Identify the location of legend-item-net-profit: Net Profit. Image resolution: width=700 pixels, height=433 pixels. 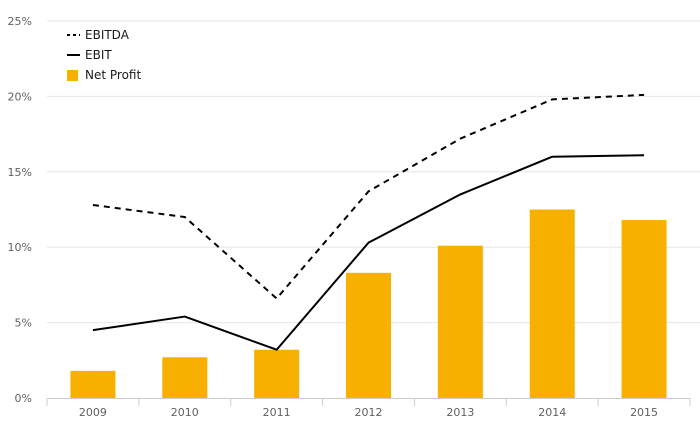
(104, 75).